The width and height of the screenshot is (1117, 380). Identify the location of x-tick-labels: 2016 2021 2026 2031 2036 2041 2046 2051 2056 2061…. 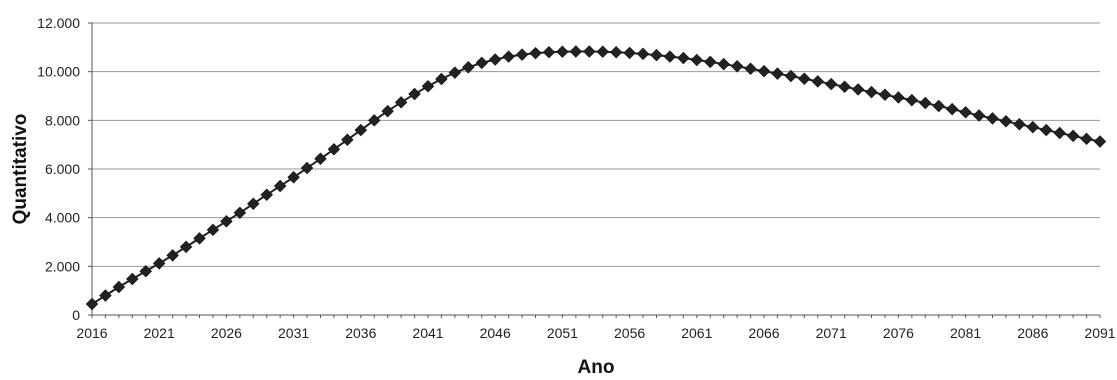
(596, 328).